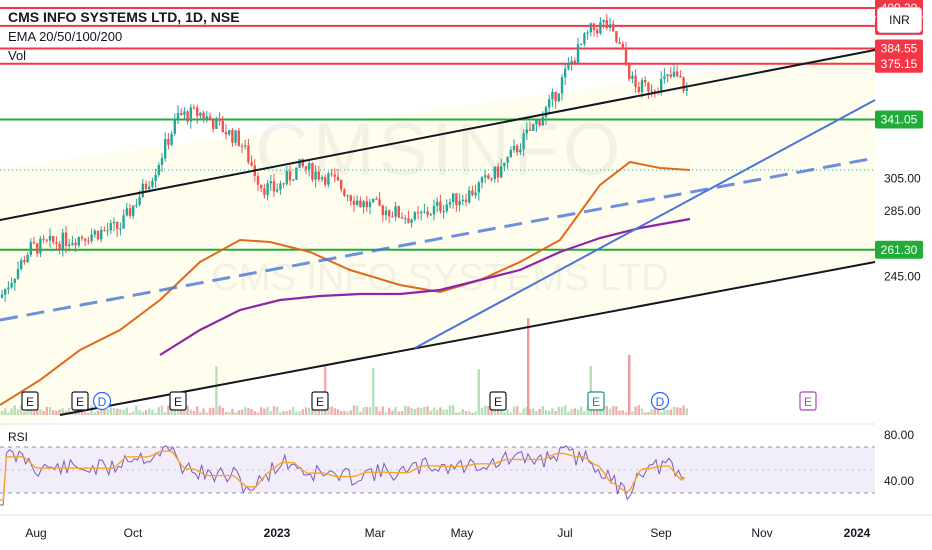  Describe the element at coordinates (18, 437) in the screenshot. I see `rsi-label: RSI` at that location.